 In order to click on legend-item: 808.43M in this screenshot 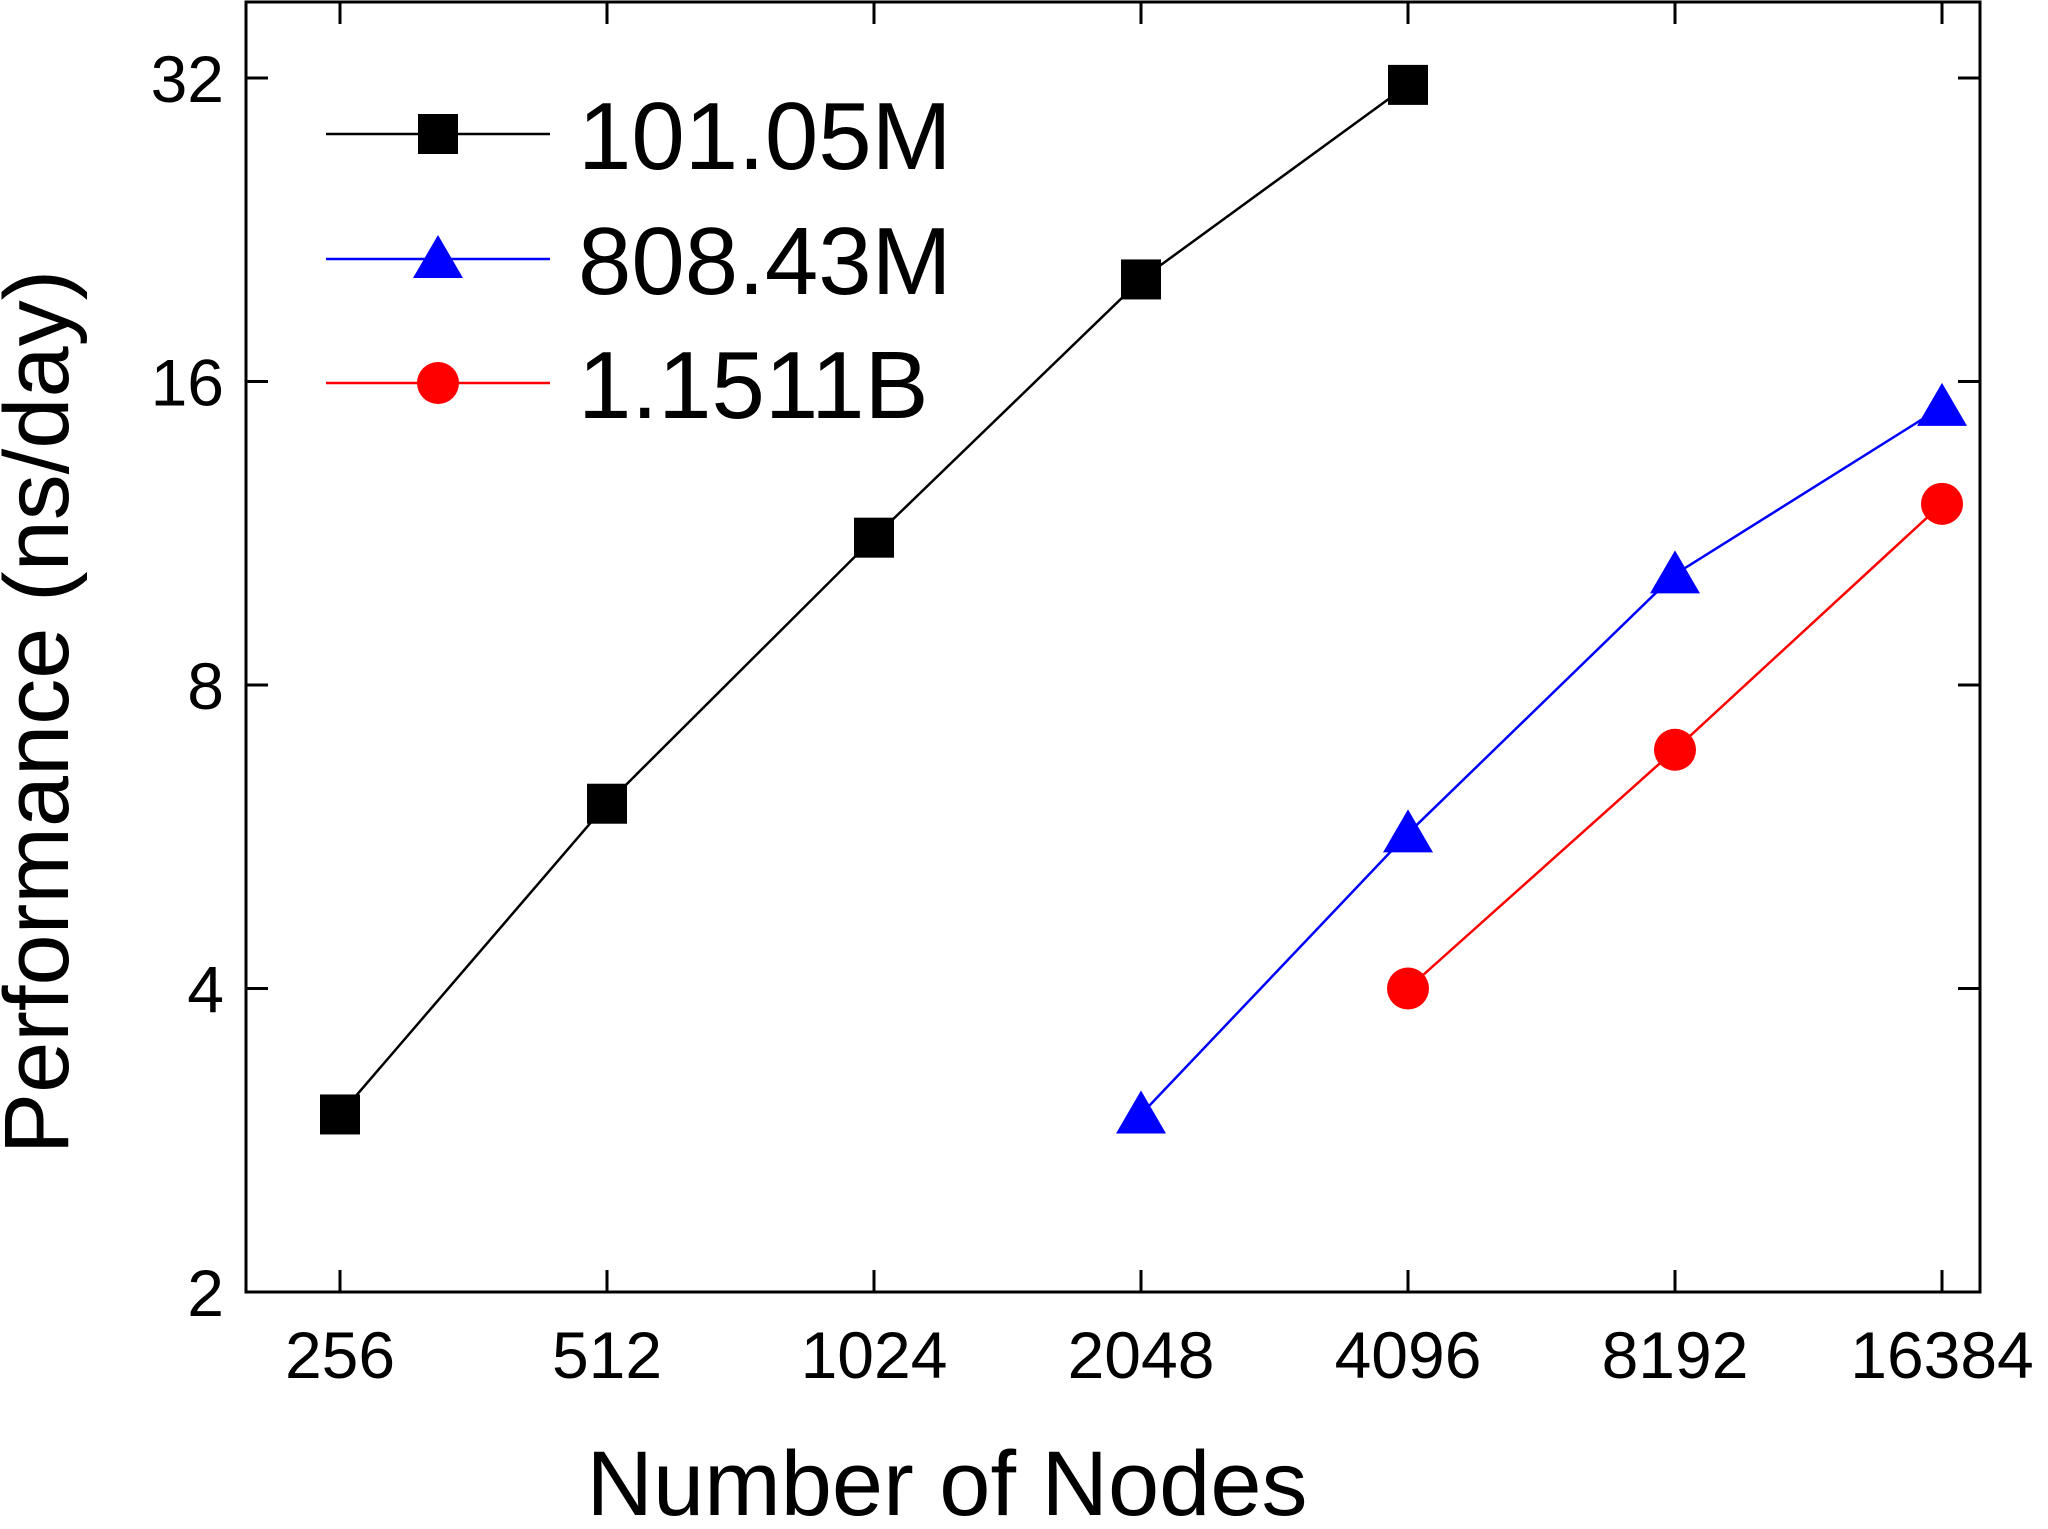, I will do `click(639, 261)`.